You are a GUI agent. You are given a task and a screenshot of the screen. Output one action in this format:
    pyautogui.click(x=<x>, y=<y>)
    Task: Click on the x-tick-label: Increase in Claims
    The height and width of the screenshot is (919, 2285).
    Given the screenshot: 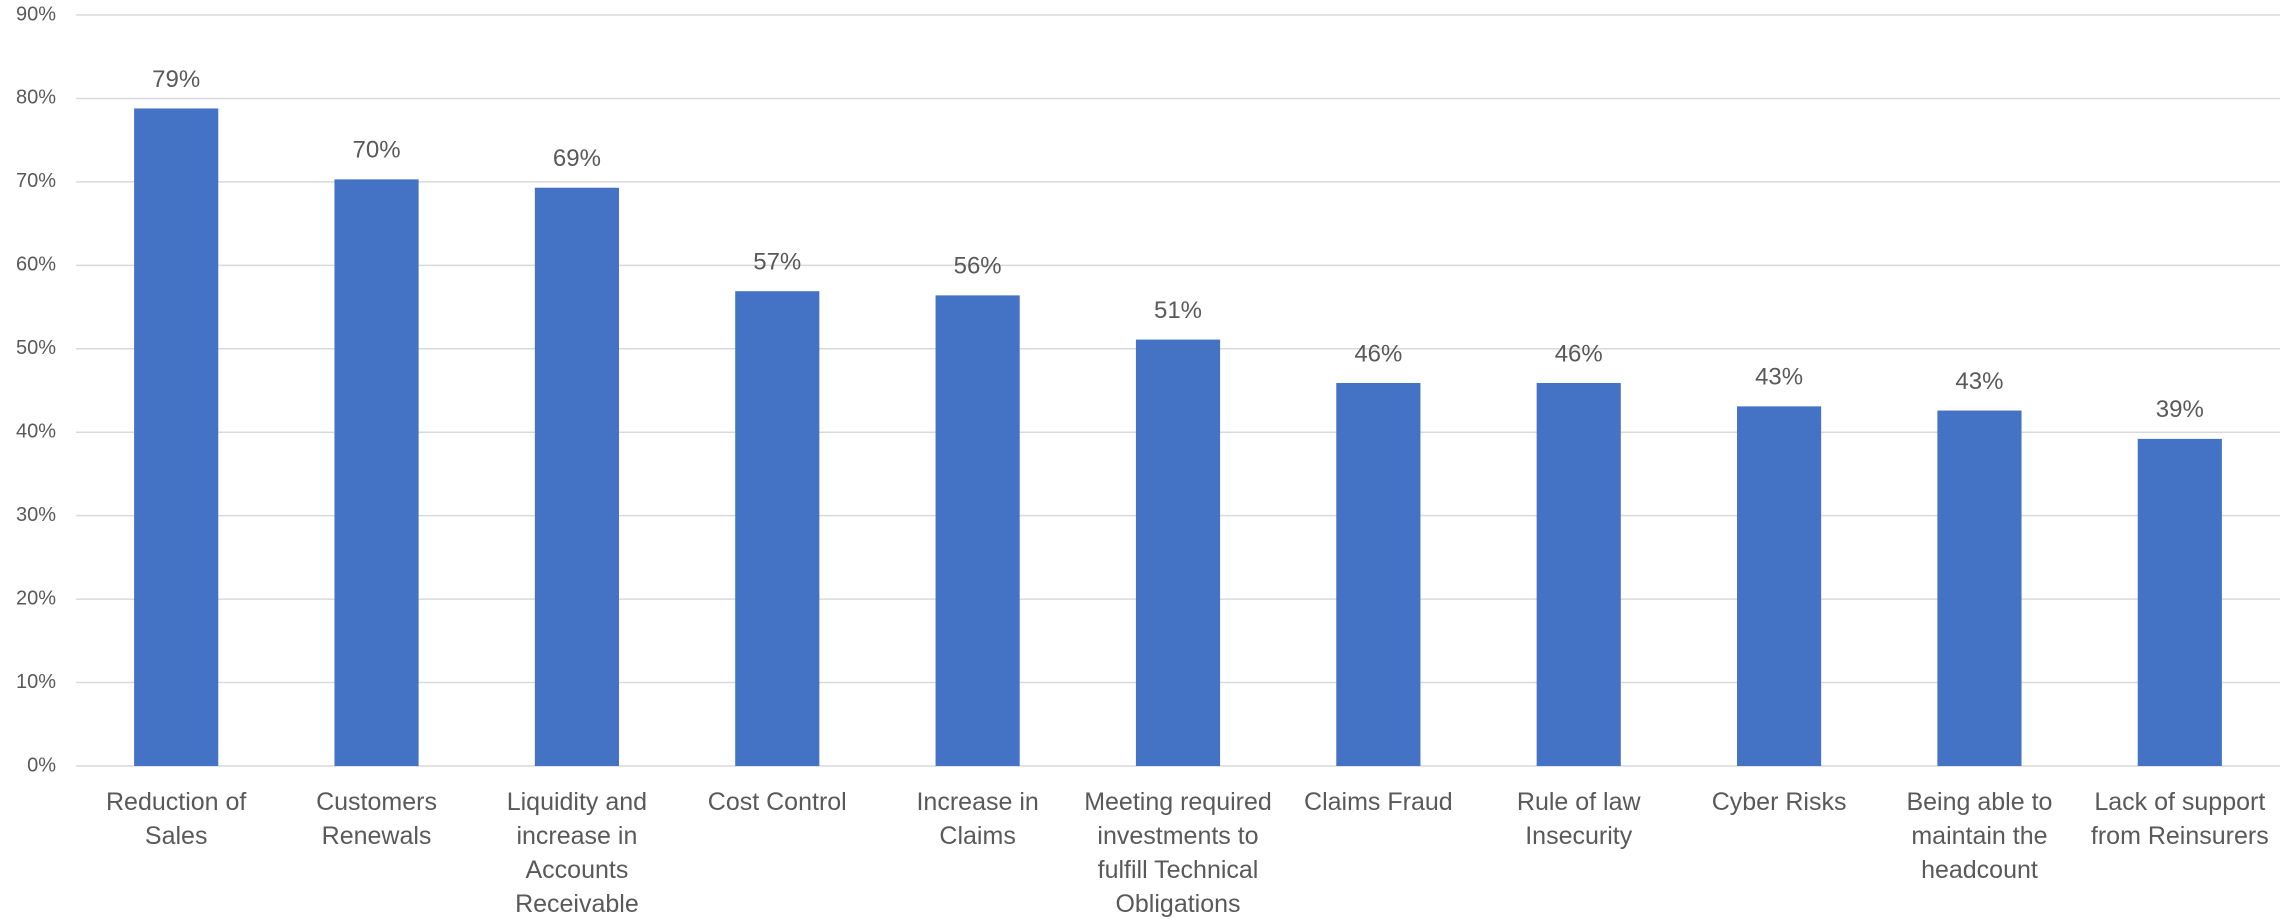 What is the action you would take?
    pyautogui.click(x=977, y=819)
    